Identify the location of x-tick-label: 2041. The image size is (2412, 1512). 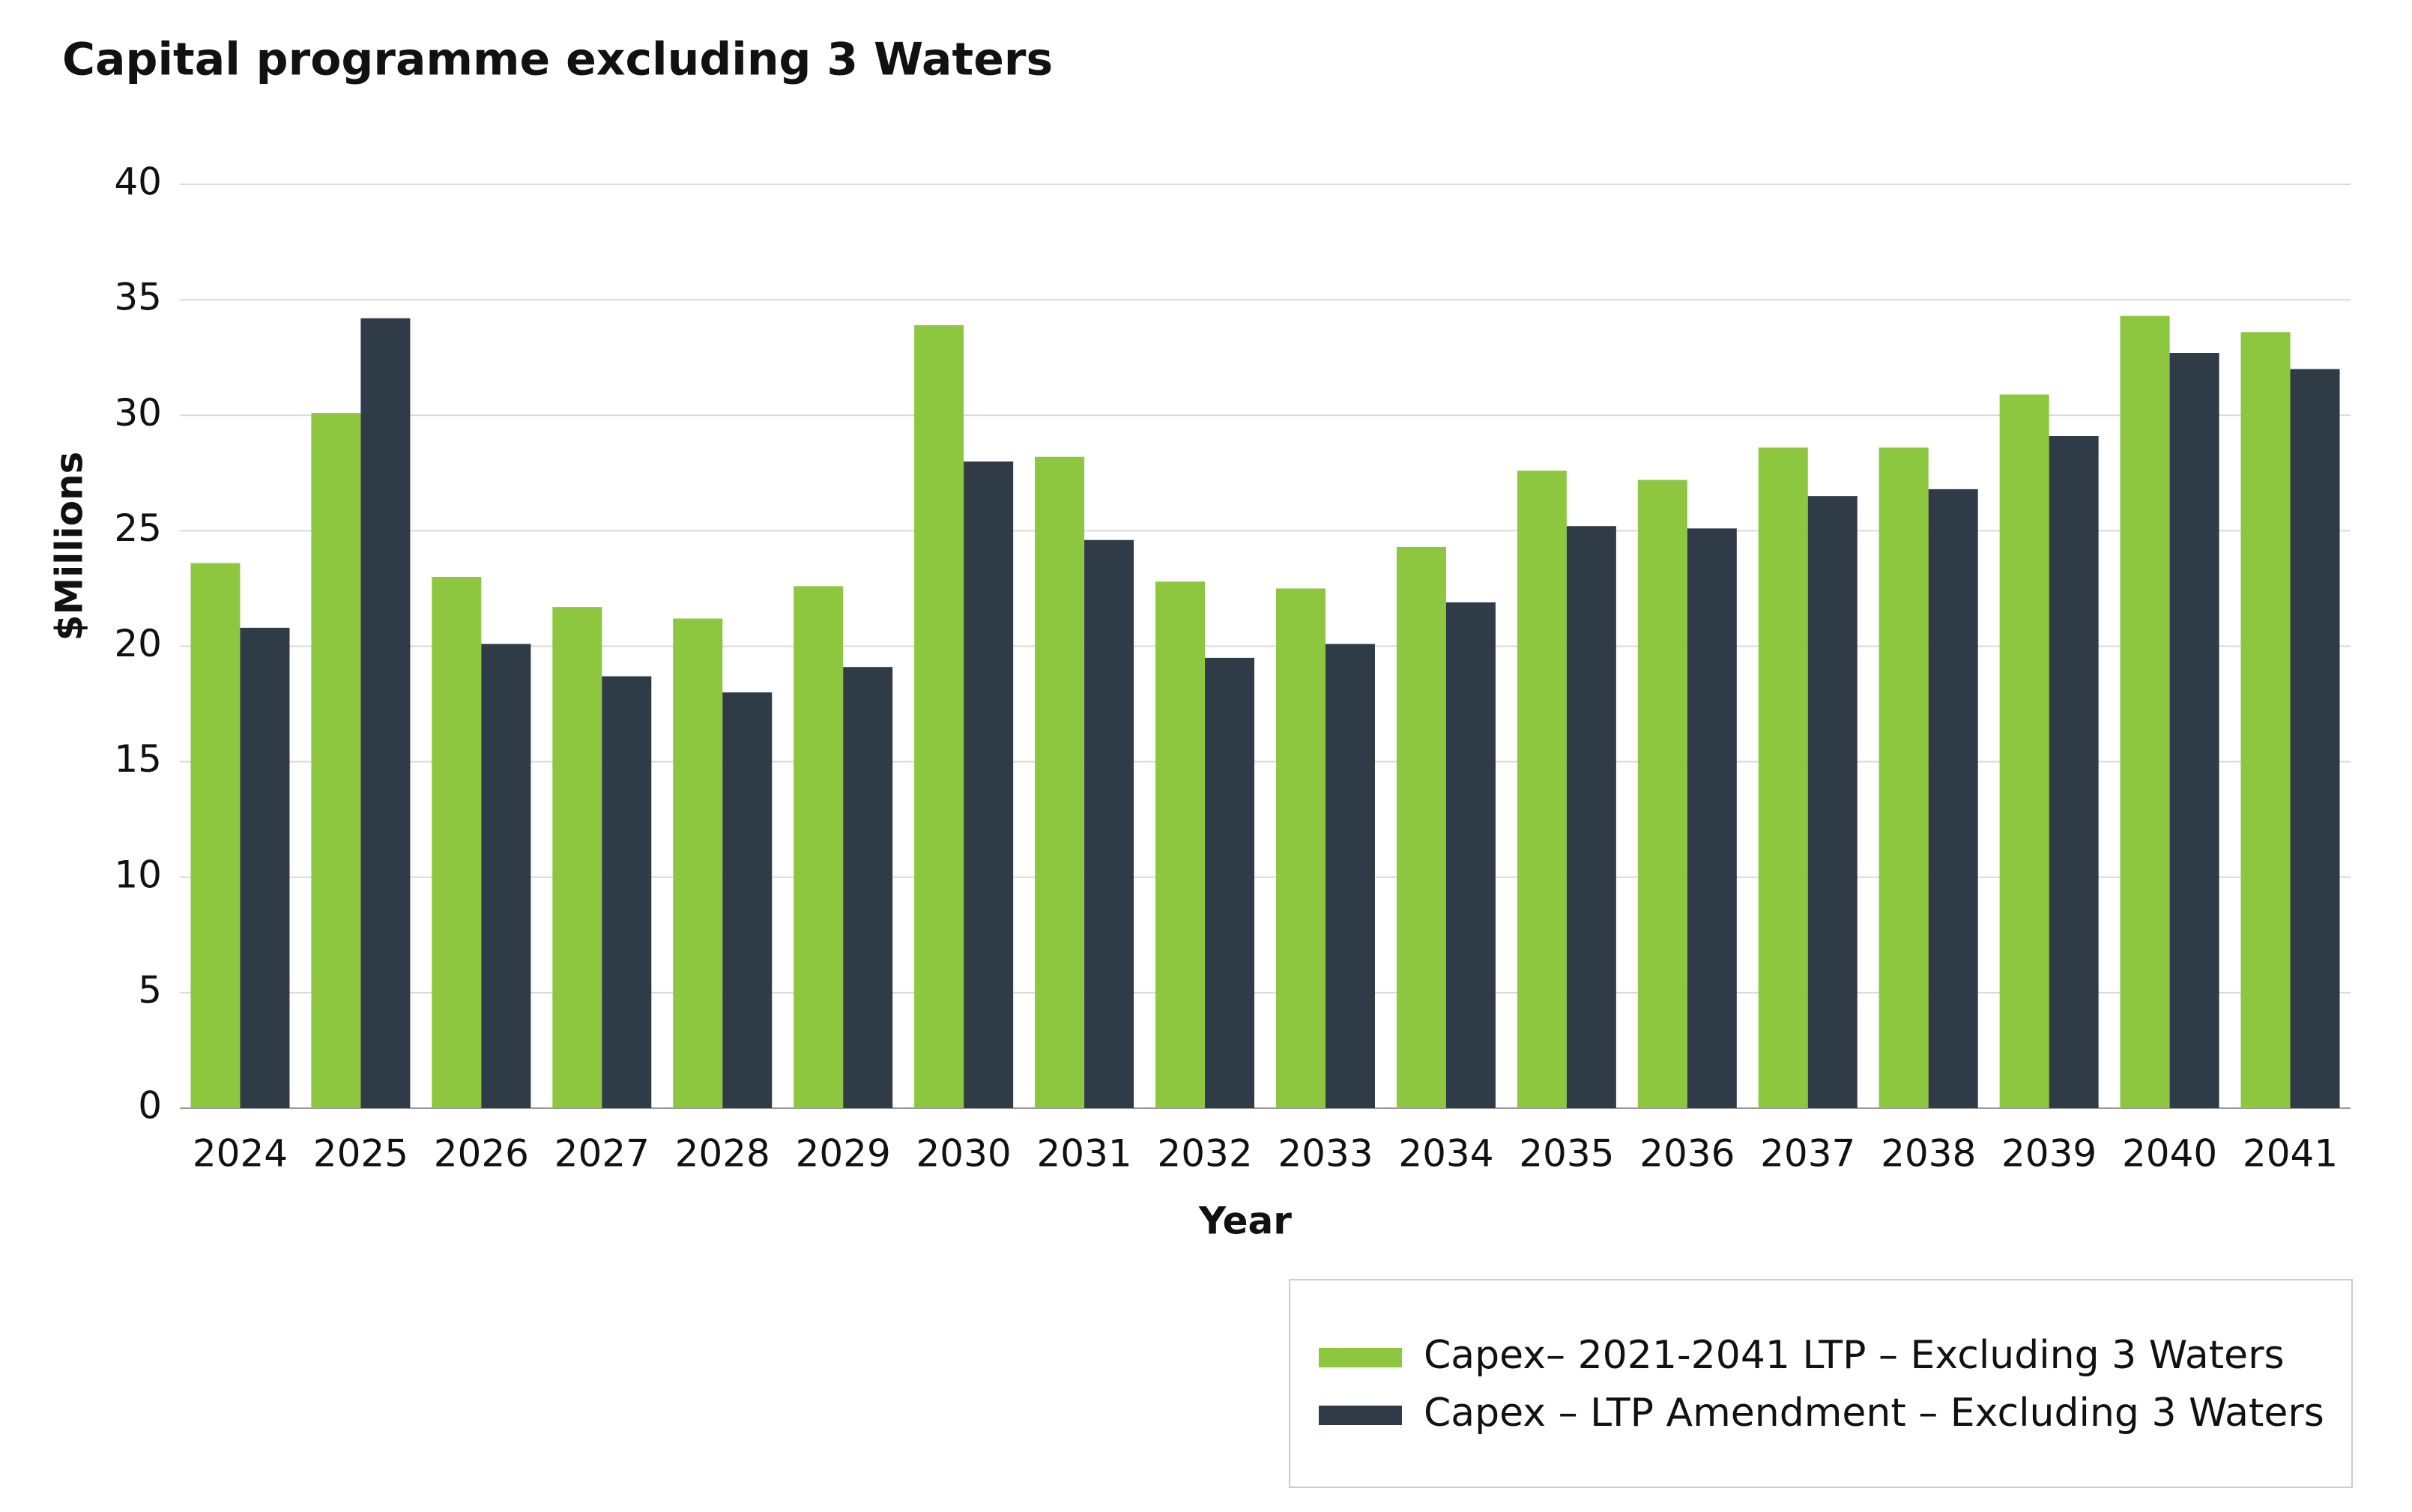
(2290, 1154).